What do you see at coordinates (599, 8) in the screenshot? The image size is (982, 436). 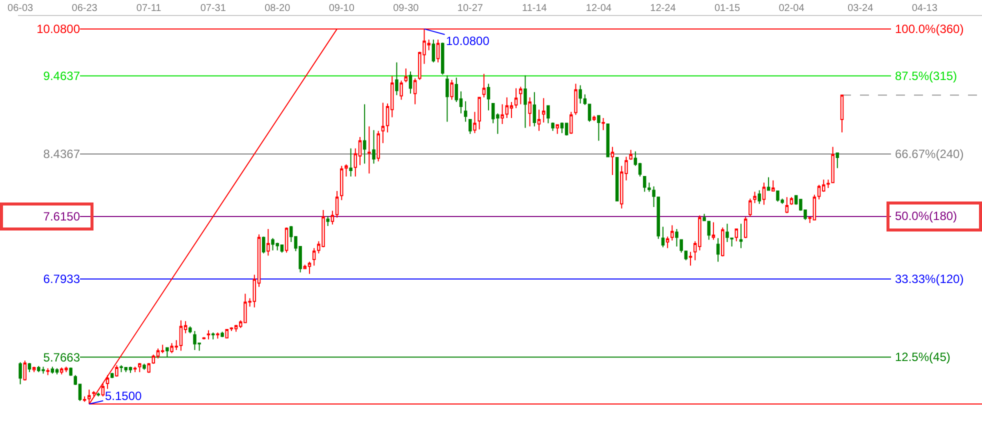 I see `x-tick-label: 12-04` at bounding box center [599, 8].